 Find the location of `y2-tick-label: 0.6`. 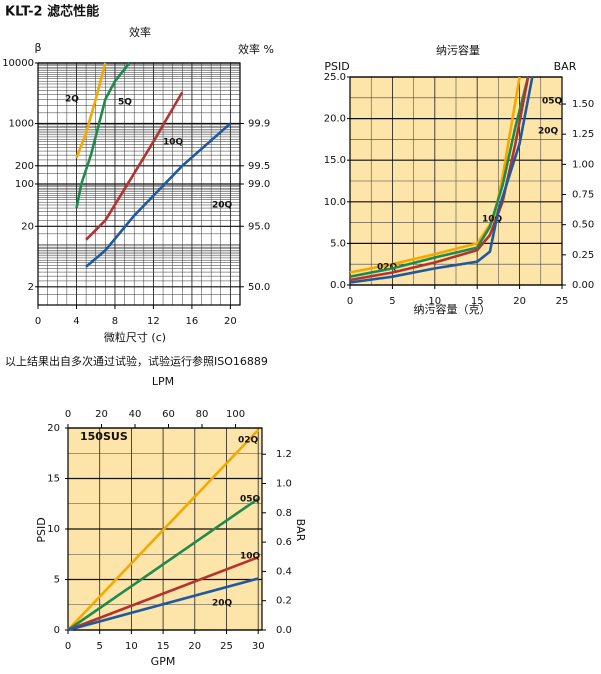

y2-tick-label: 0.6 is located at coordinates (284, 542).